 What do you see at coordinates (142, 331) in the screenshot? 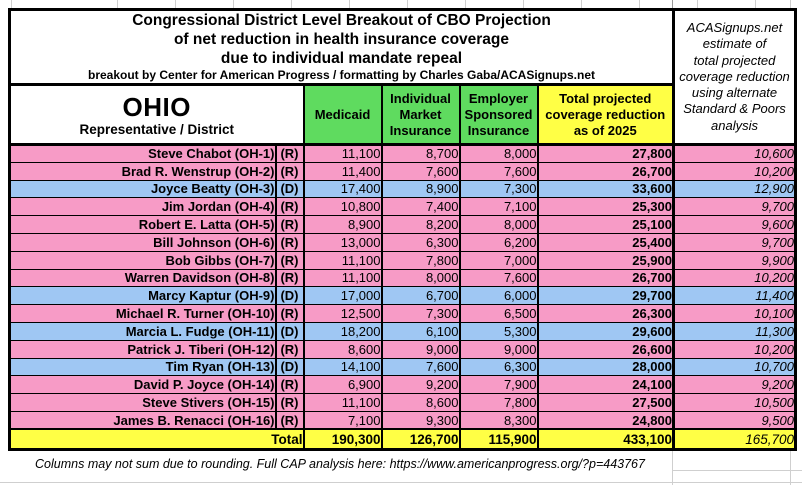
I see `rep-name-cell: Marcia L. Fudge (OH-11)` at bounding box center [142, 331].